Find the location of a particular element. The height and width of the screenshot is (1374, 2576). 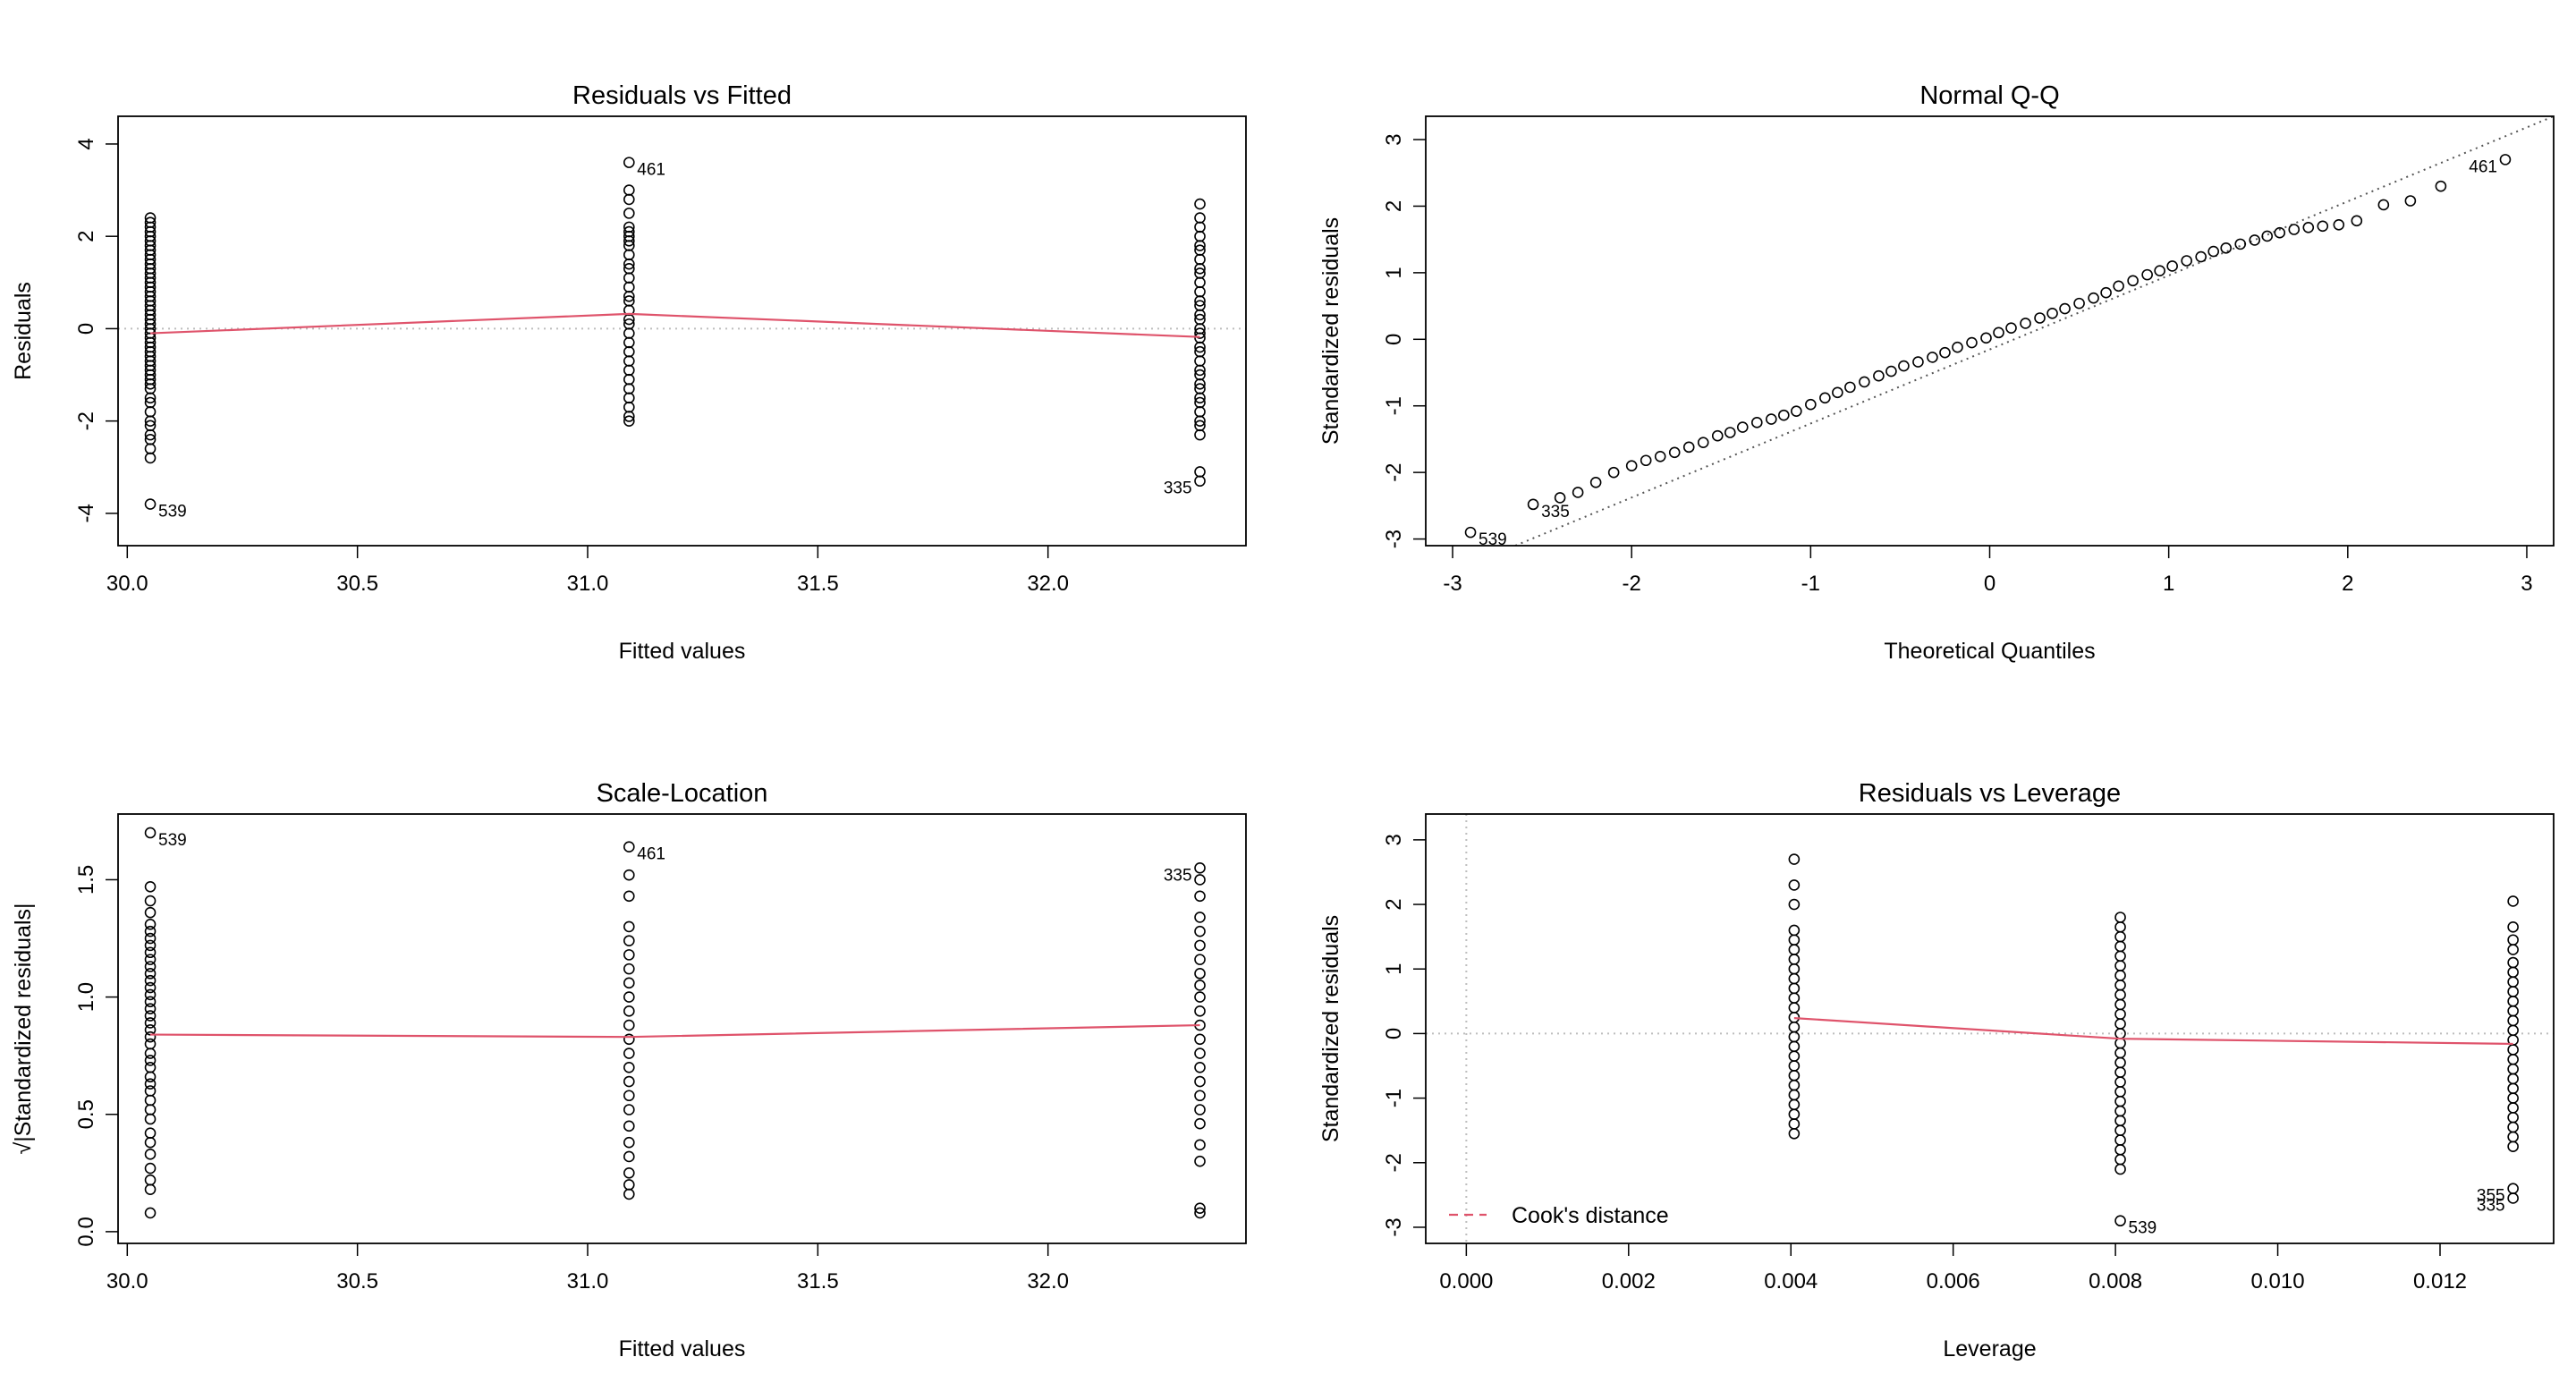

y-tick-label: 1.0 is located at coordinates (86, 997).